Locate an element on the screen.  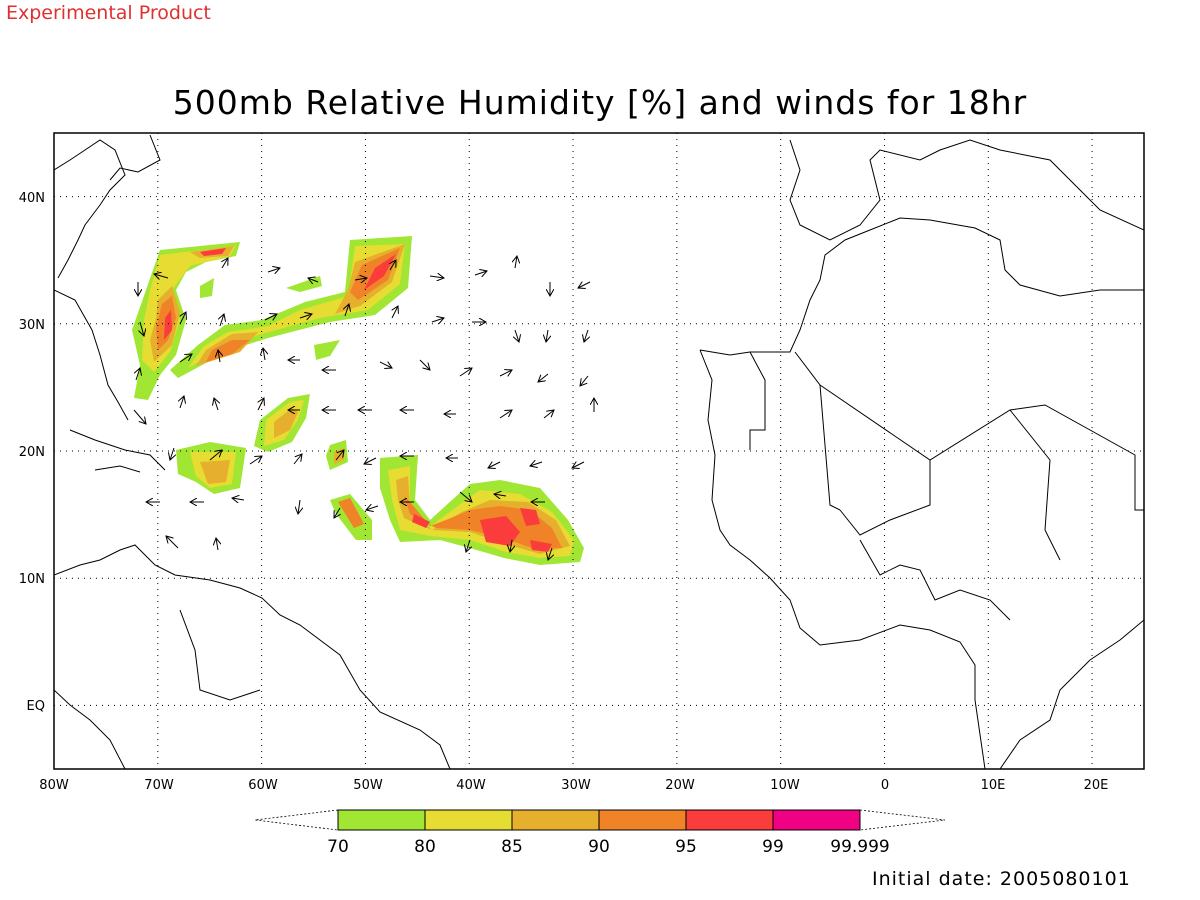
latitude-tick-labels: 40N 30N 20N 10N EQ is located at coordinates (32, 452).